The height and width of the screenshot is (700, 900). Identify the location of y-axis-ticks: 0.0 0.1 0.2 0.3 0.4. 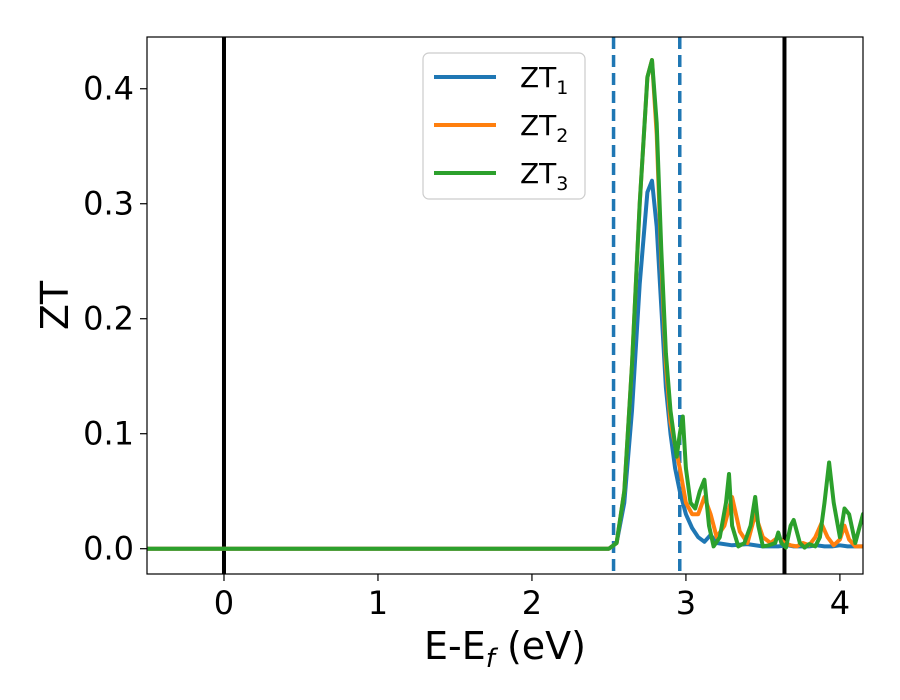
(115, 319).